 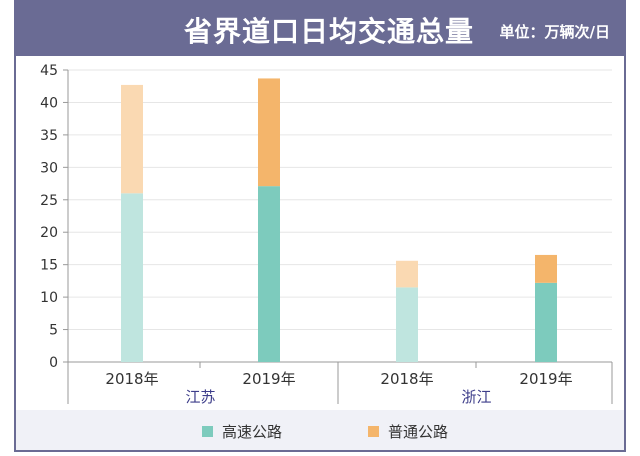 What do you see at coordinates (49, 266) in the screenshot?
I see `y-tick-label: 15` at bounding box center [49, 266].